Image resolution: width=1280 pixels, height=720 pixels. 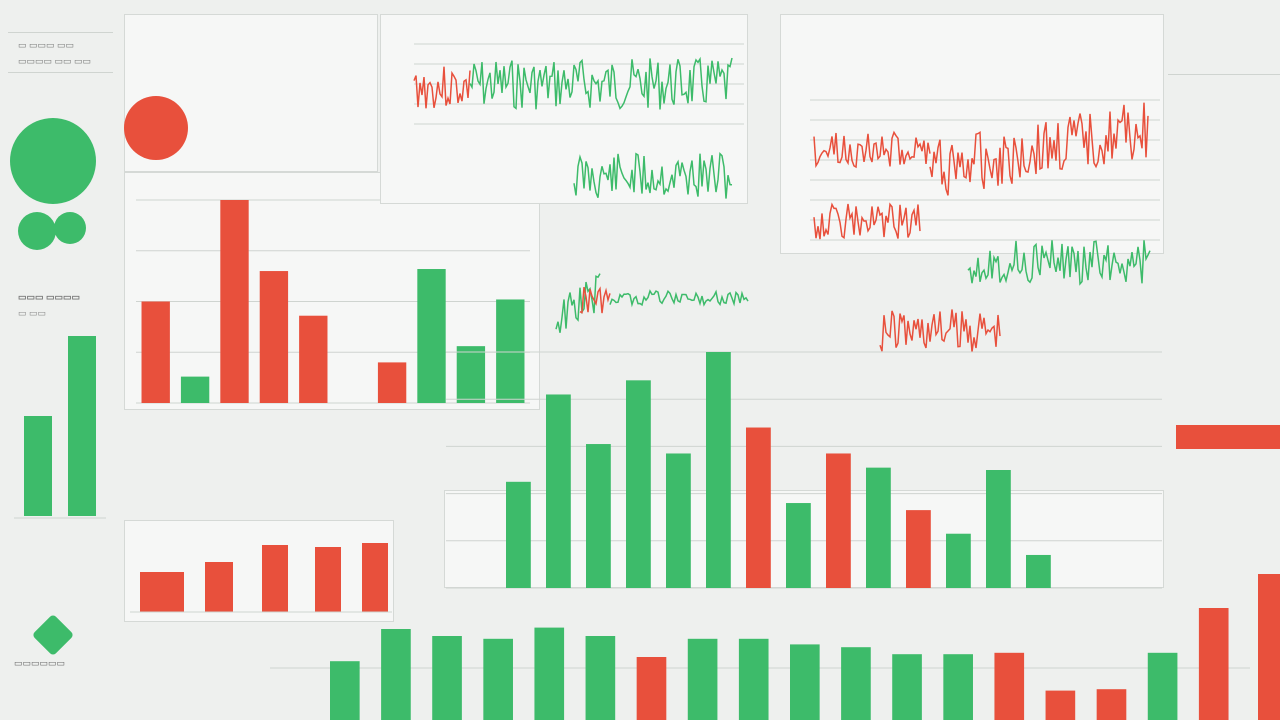 What do you see at coordinates (53, 161) in the screenshot?
I see `kpi-green-disc` at bounding box center [53, 161].